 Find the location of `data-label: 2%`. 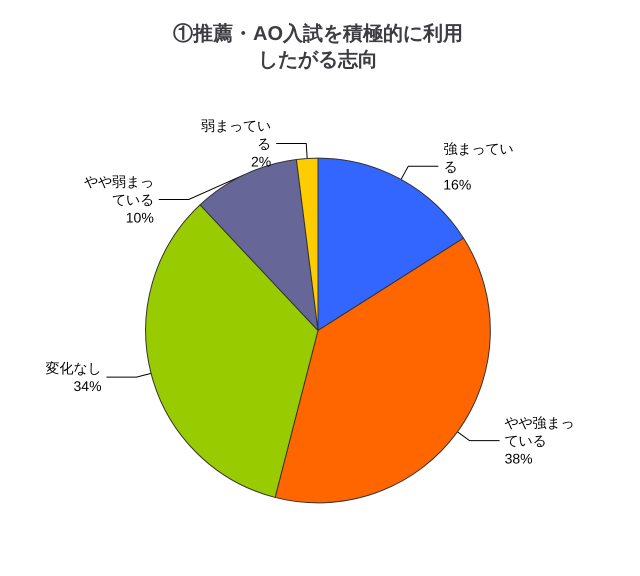

data-label: 2% is located at coordinates (261, 161).